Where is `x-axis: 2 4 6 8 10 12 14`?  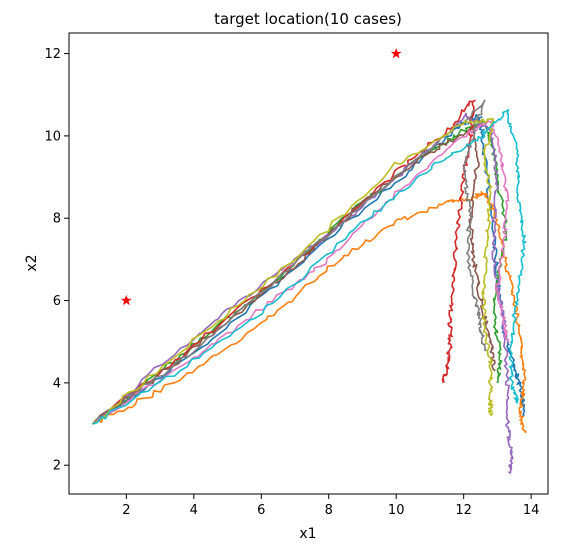
x-axis: 2 4 6 8 10 12 14 is located at coordinates (330, 506).